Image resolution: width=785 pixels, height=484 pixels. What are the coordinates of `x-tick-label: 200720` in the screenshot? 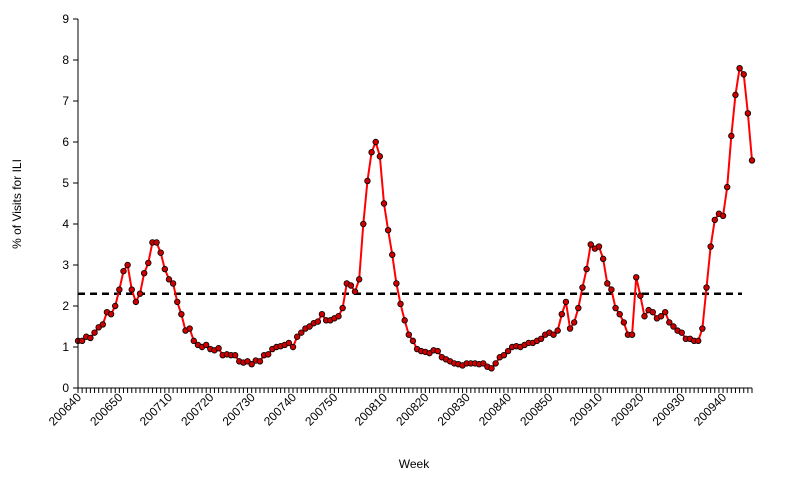 It's located at (197, 409).